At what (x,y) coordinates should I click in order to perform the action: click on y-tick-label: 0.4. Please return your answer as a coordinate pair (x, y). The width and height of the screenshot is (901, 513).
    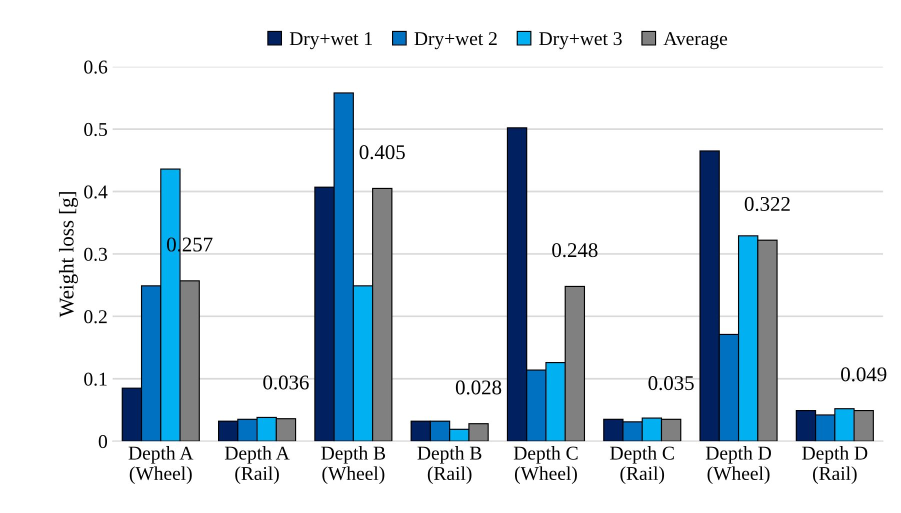
    Looking at the image, I should click on (96, 192).